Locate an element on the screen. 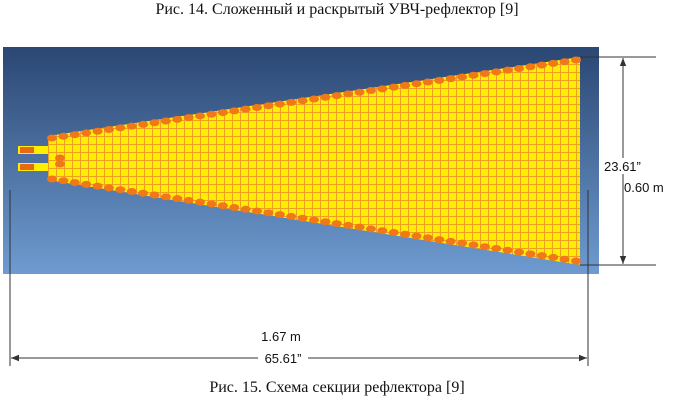 The width and height of the screenshot is (675, 400). length-inches: 65.61” is located at coordinates (283, 358).